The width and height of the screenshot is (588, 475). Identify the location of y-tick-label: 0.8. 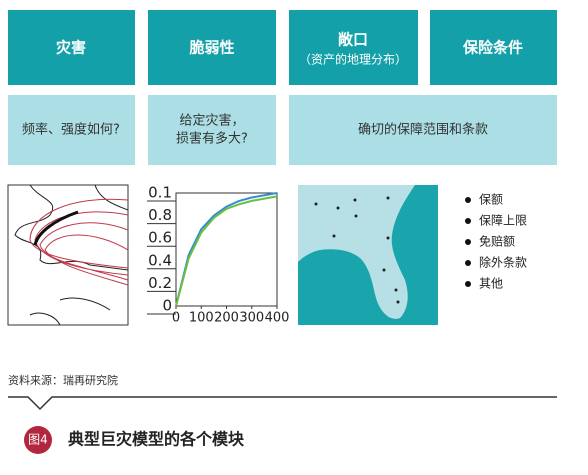
(160, 215).